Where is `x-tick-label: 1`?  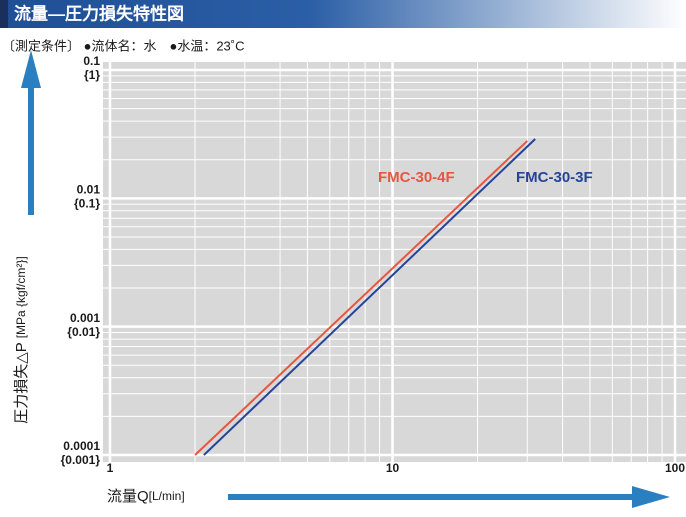
x-tick-label: 1 is located at coordinates (110, 468).